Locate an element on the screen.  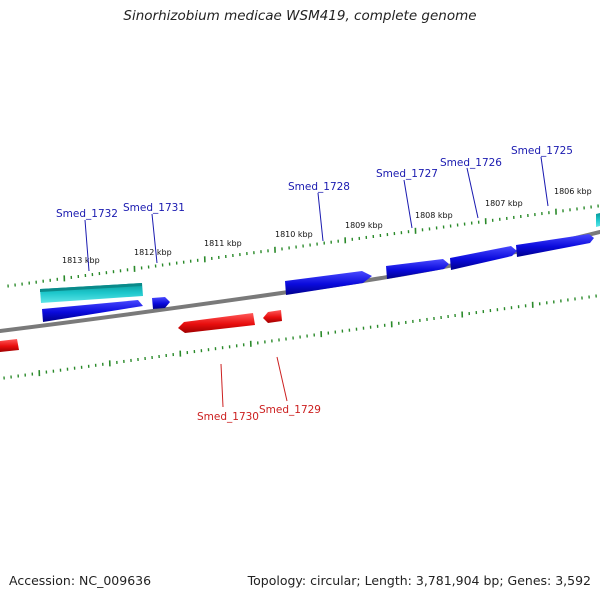
forward-cds-features is located at coordinates (318, 278).